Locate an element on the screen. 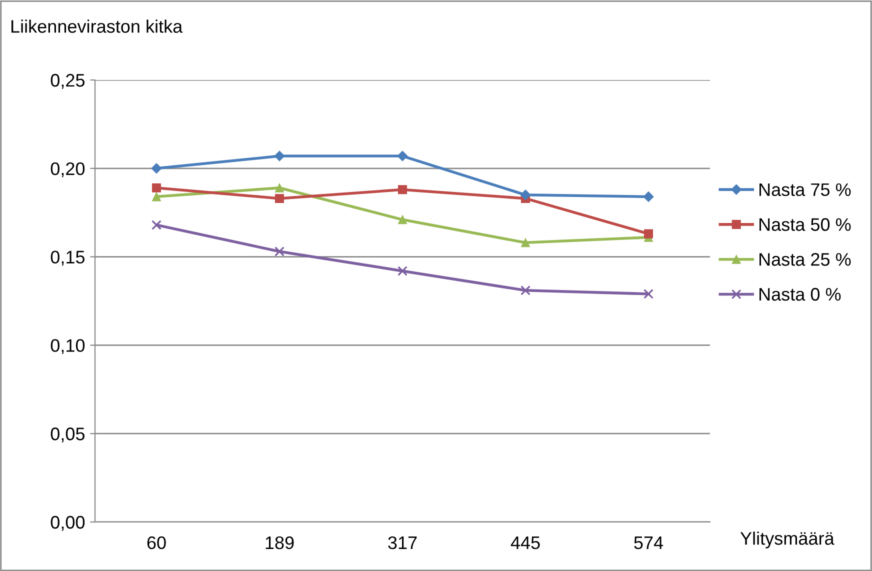 The width and height of the screenshot is (872, 571). legend-label: Nasta 0 % is located at coordinates (800, 294).